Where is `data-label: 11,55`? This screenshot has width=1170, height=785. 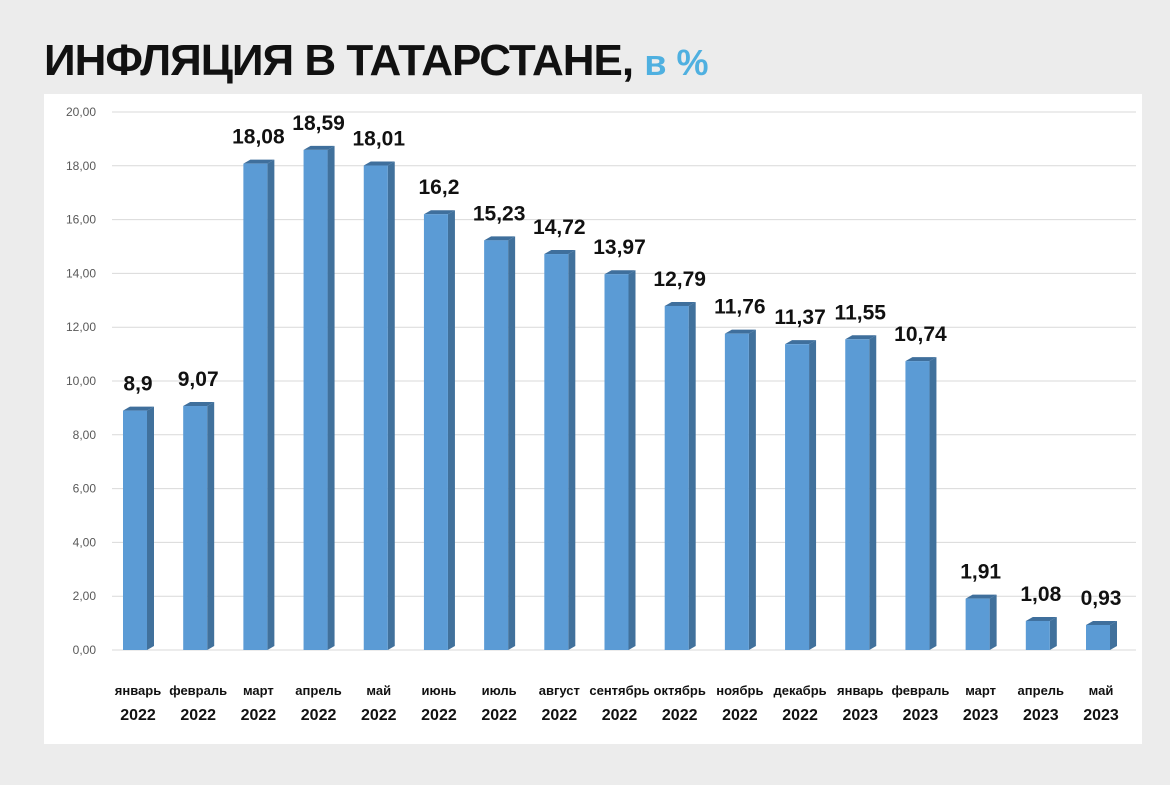 data-label: 11,55 is located at coordinates (861, 312).